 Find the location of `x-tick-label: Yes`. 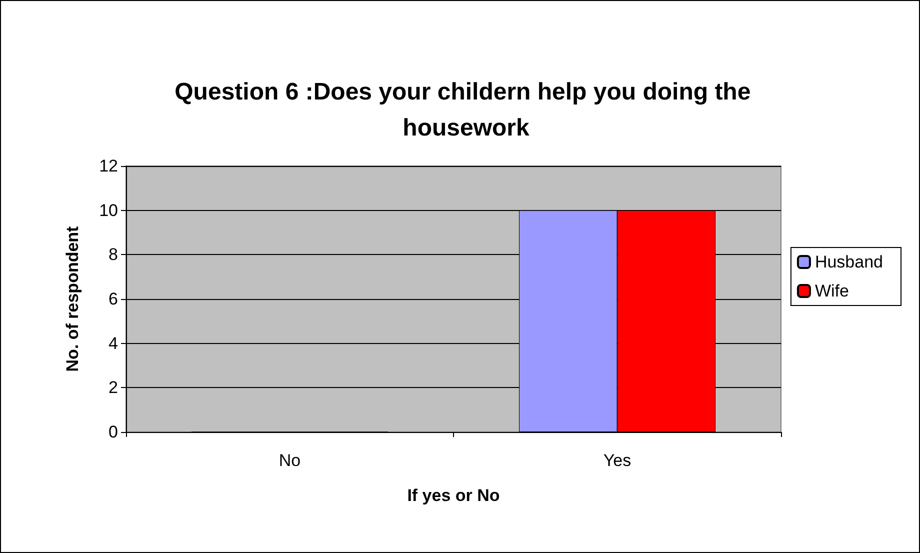

x-tick-label: Yes is located at coordinates (617, 460).